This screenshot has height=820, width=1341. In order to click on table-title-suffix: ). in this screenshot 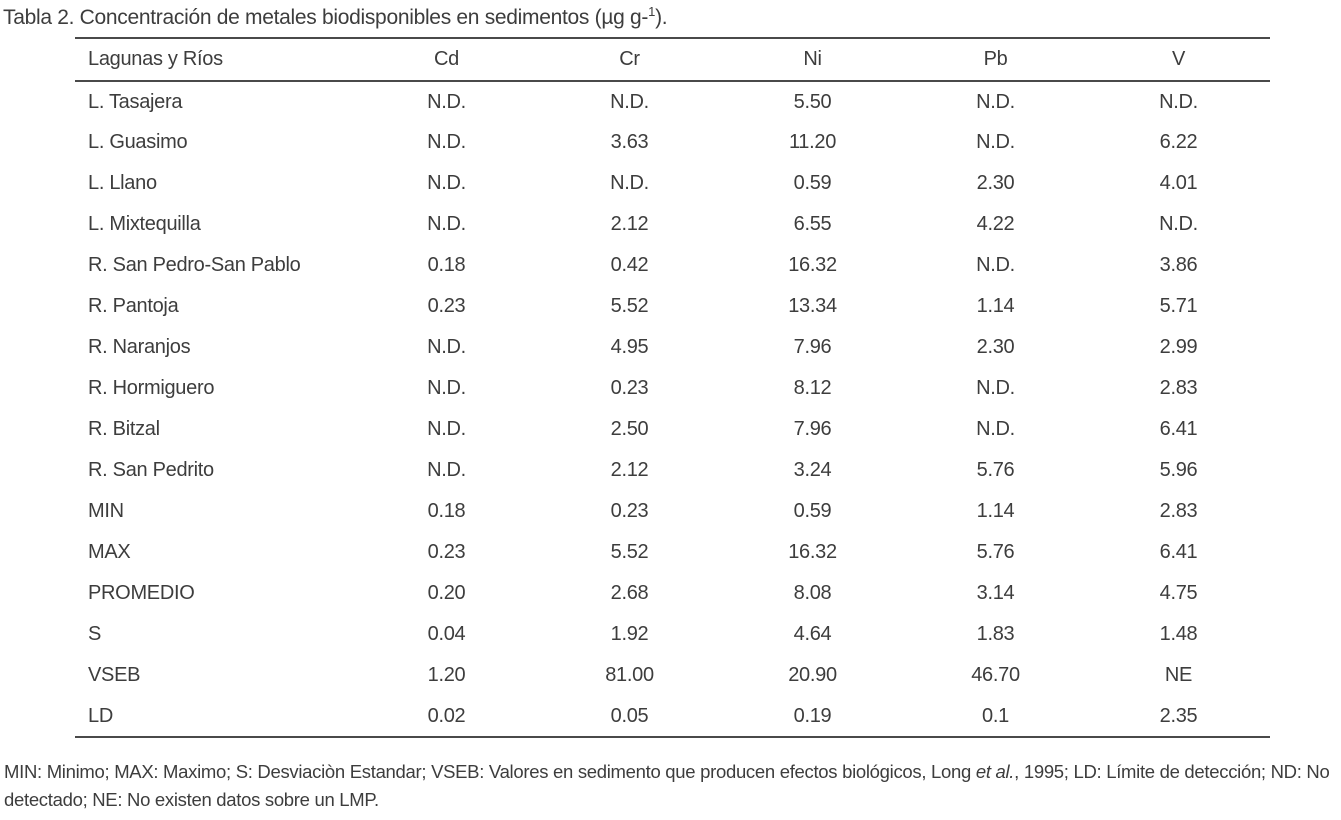, I will do `click(661, 17)`.